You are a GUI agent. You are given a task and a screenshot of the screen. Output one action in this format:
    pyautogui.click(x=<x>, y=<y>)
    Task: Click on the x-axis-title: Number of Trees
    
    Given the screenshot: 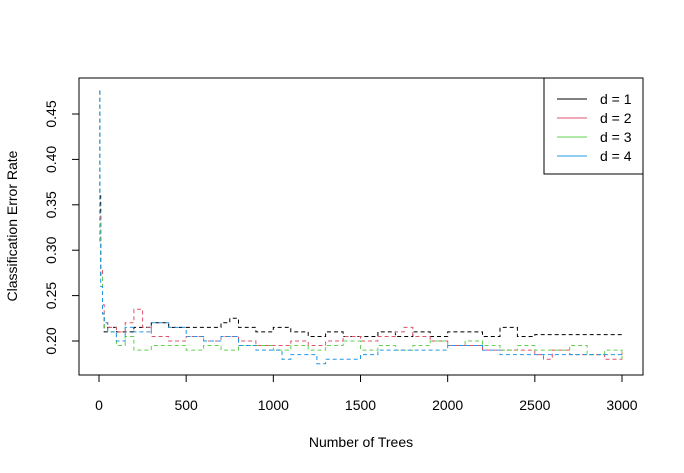 What is the action you would take?
    pyautogui.click(x=361, y=442)
    